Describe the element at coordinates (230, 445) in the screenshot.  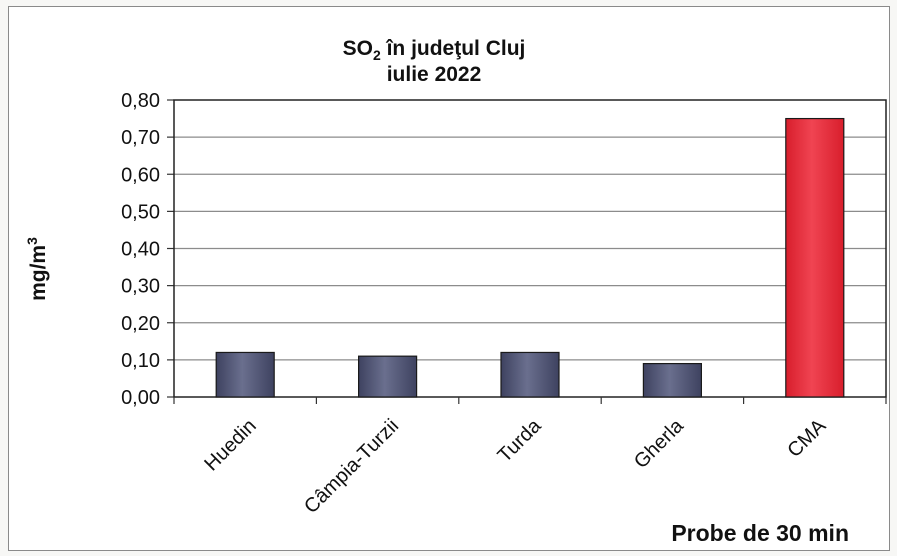
I see `x-tick-label: Huedin` at that location.